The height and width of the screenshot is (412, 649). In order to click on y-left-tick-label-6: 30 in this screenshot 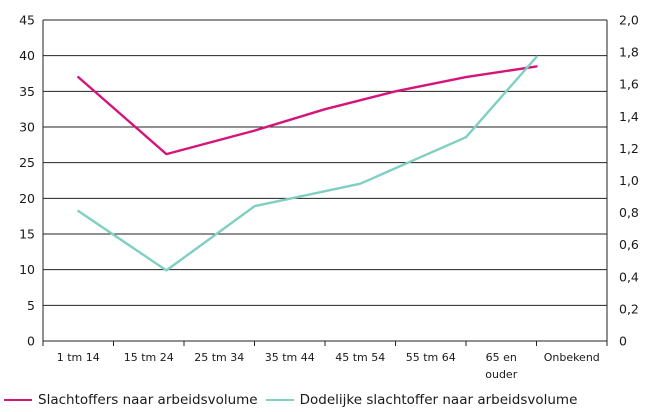, I will do `click(27, 127)`.